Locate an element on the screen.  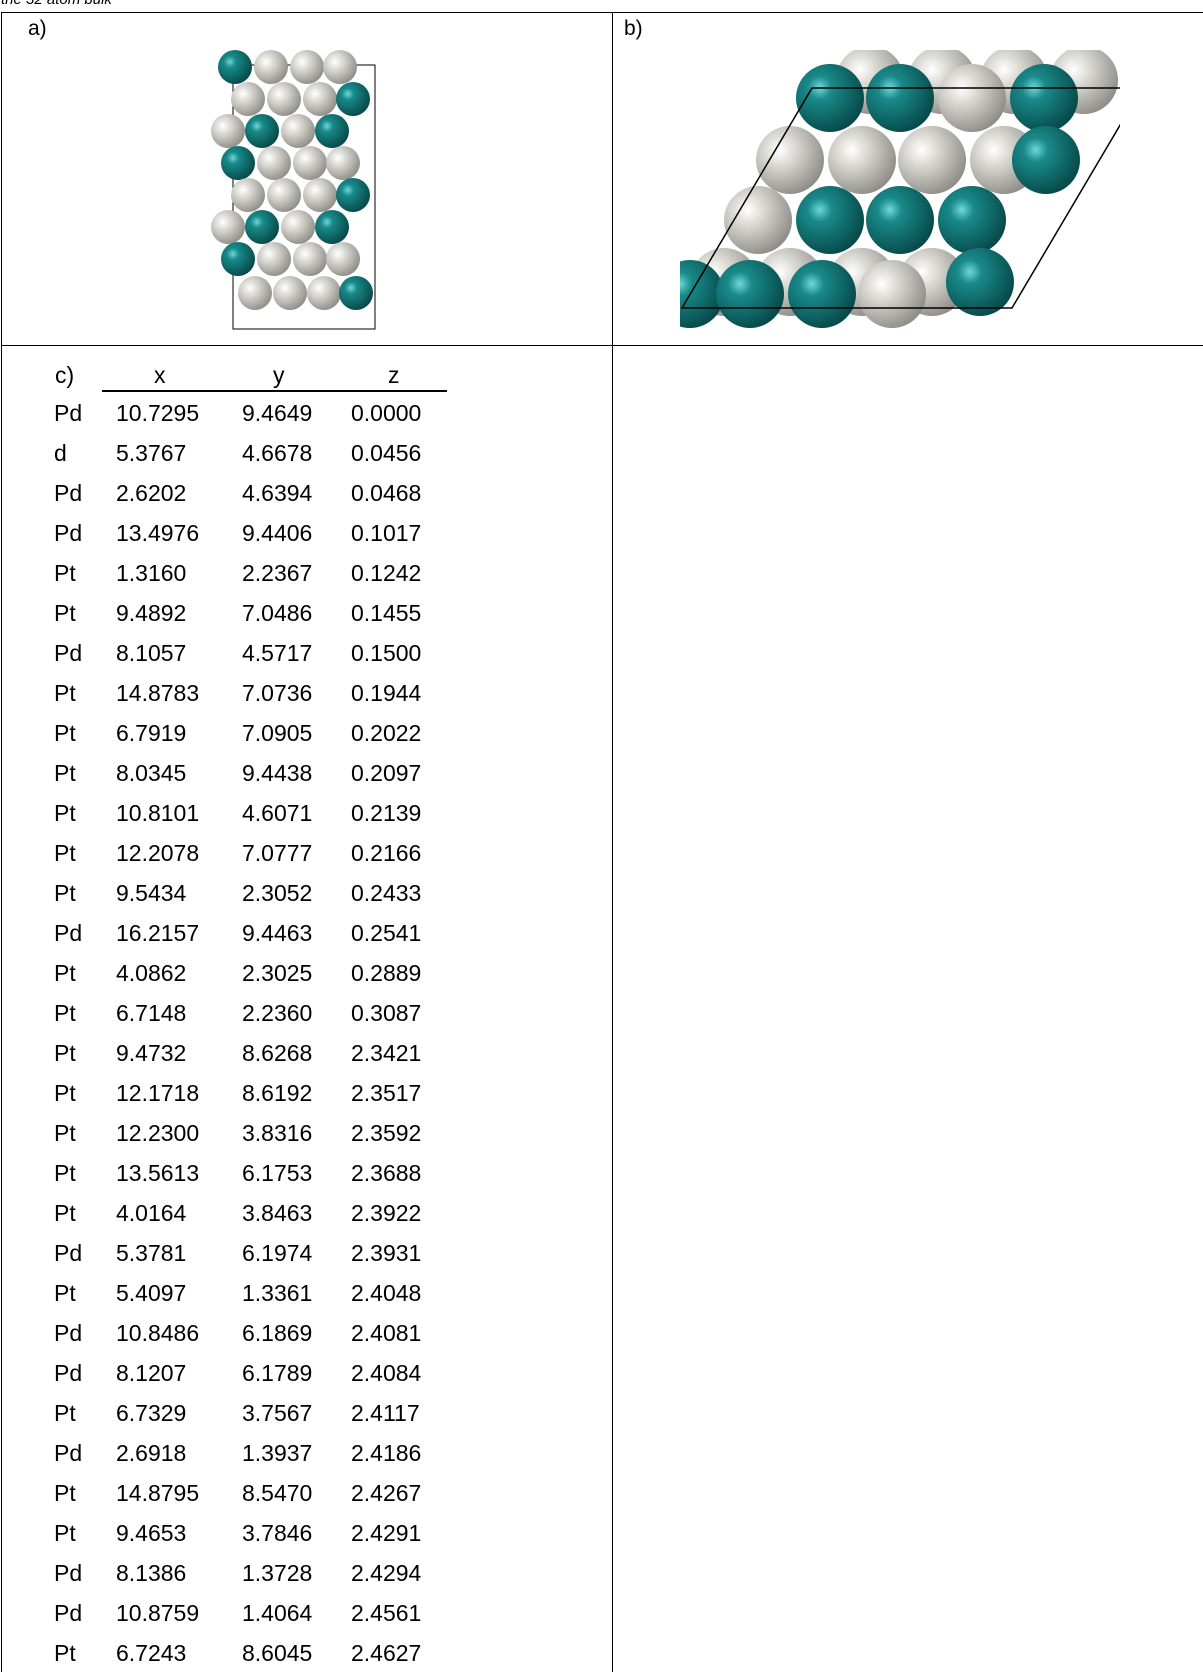
table-row: Pd 2.6918 1.3937 2.4186 is located at coordinates (250, 1460).